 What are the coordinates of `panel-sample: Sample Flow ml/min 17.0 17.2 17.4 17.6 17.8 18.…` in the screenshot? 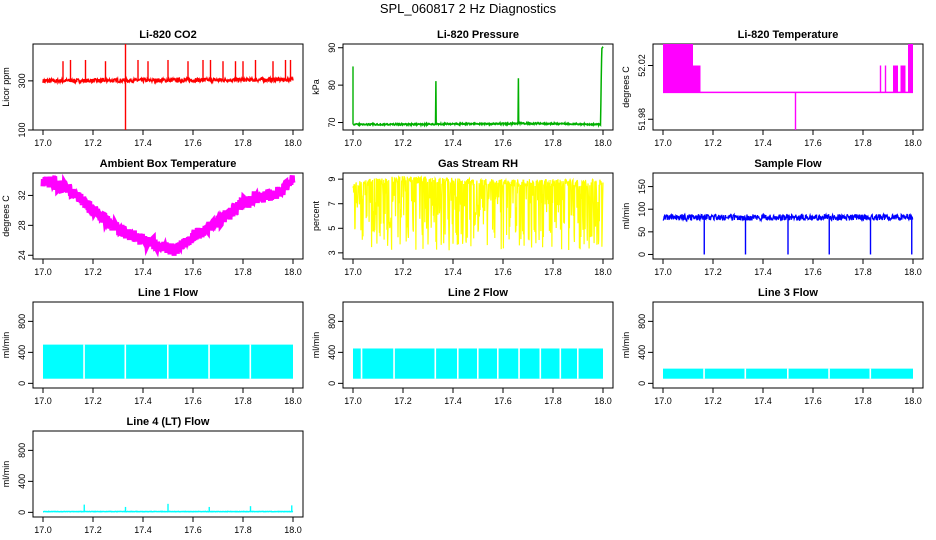 It's located at (772, 217).